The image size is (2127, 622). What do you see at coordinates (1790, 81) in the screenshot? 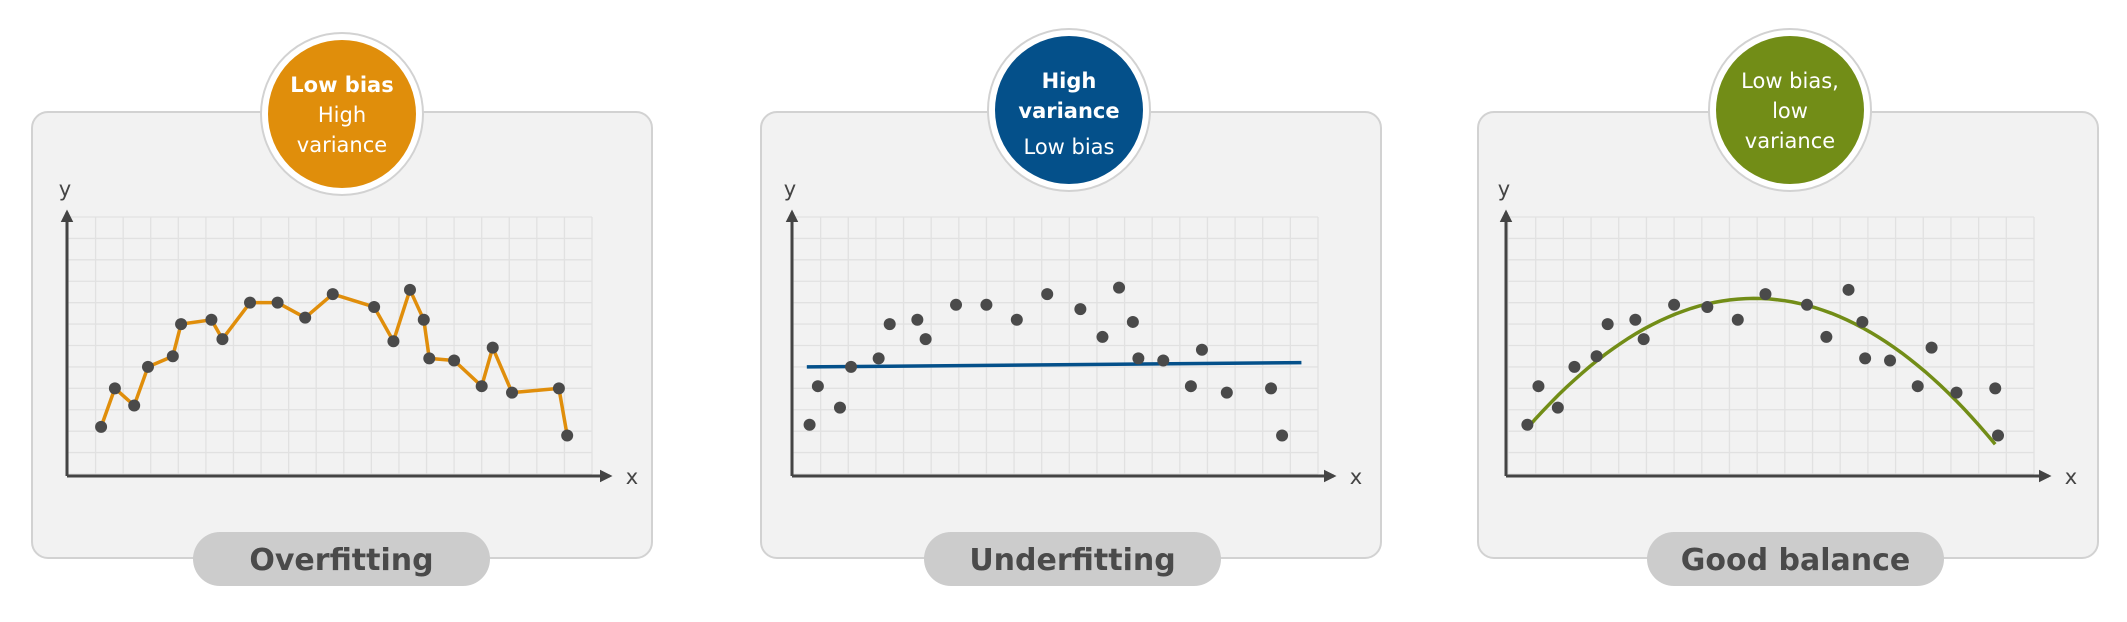
I see `badge-text-line-1: Low bias,` at bounding box center [1790, 81].